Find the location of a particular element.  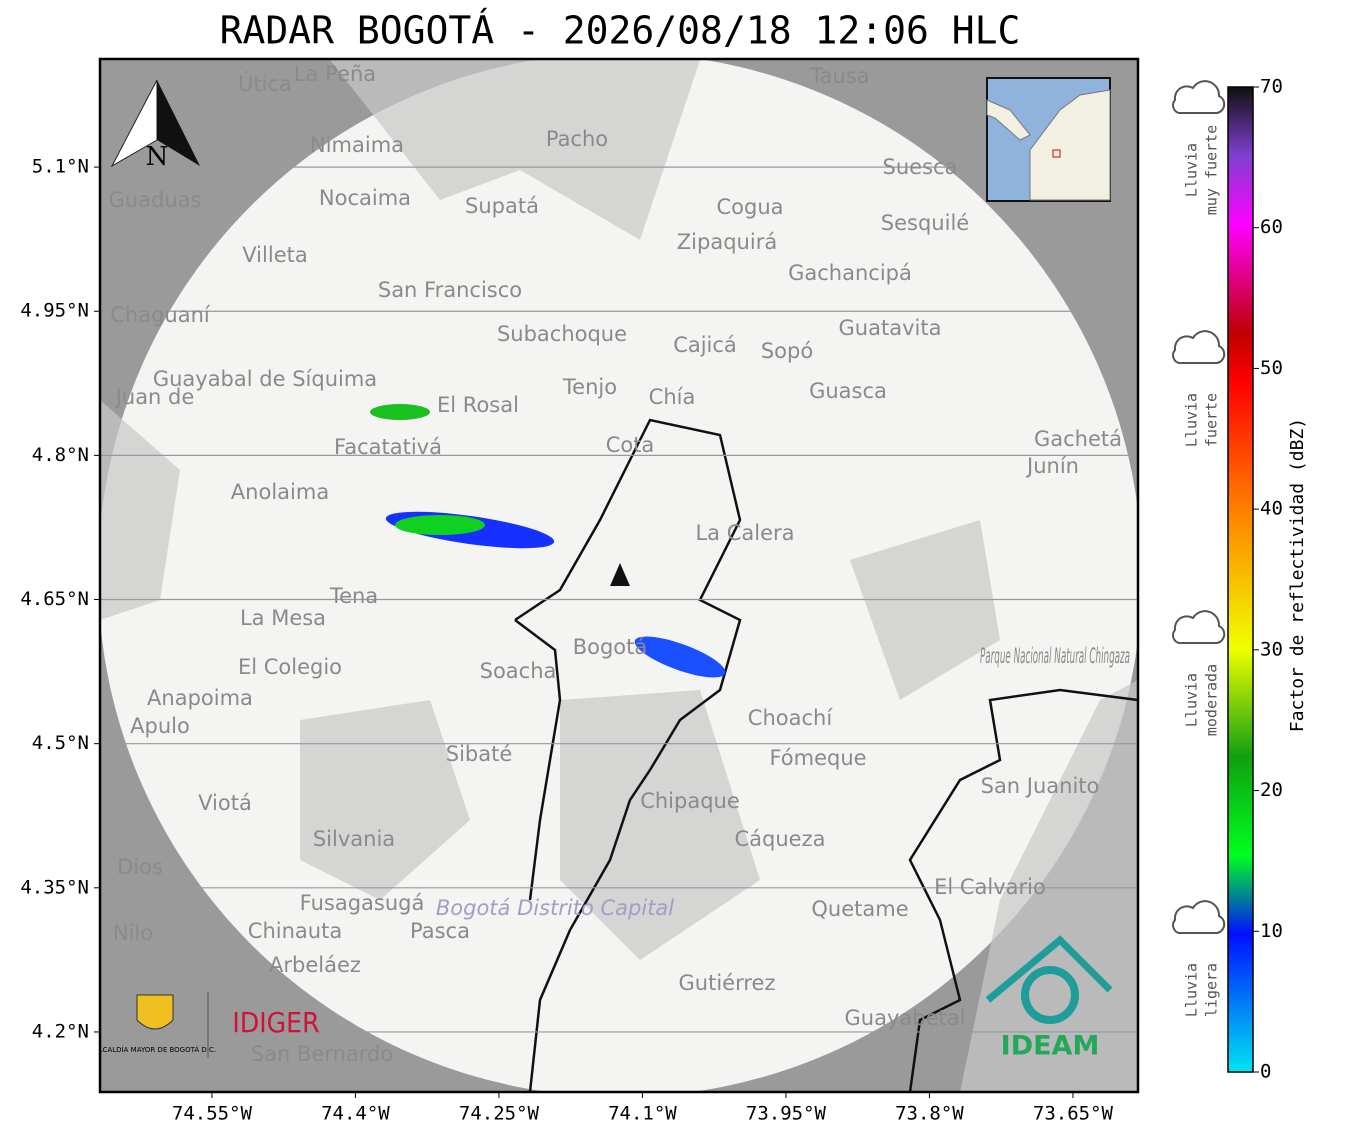

place-label: Gachetá is located at coordinates (1078, 439).